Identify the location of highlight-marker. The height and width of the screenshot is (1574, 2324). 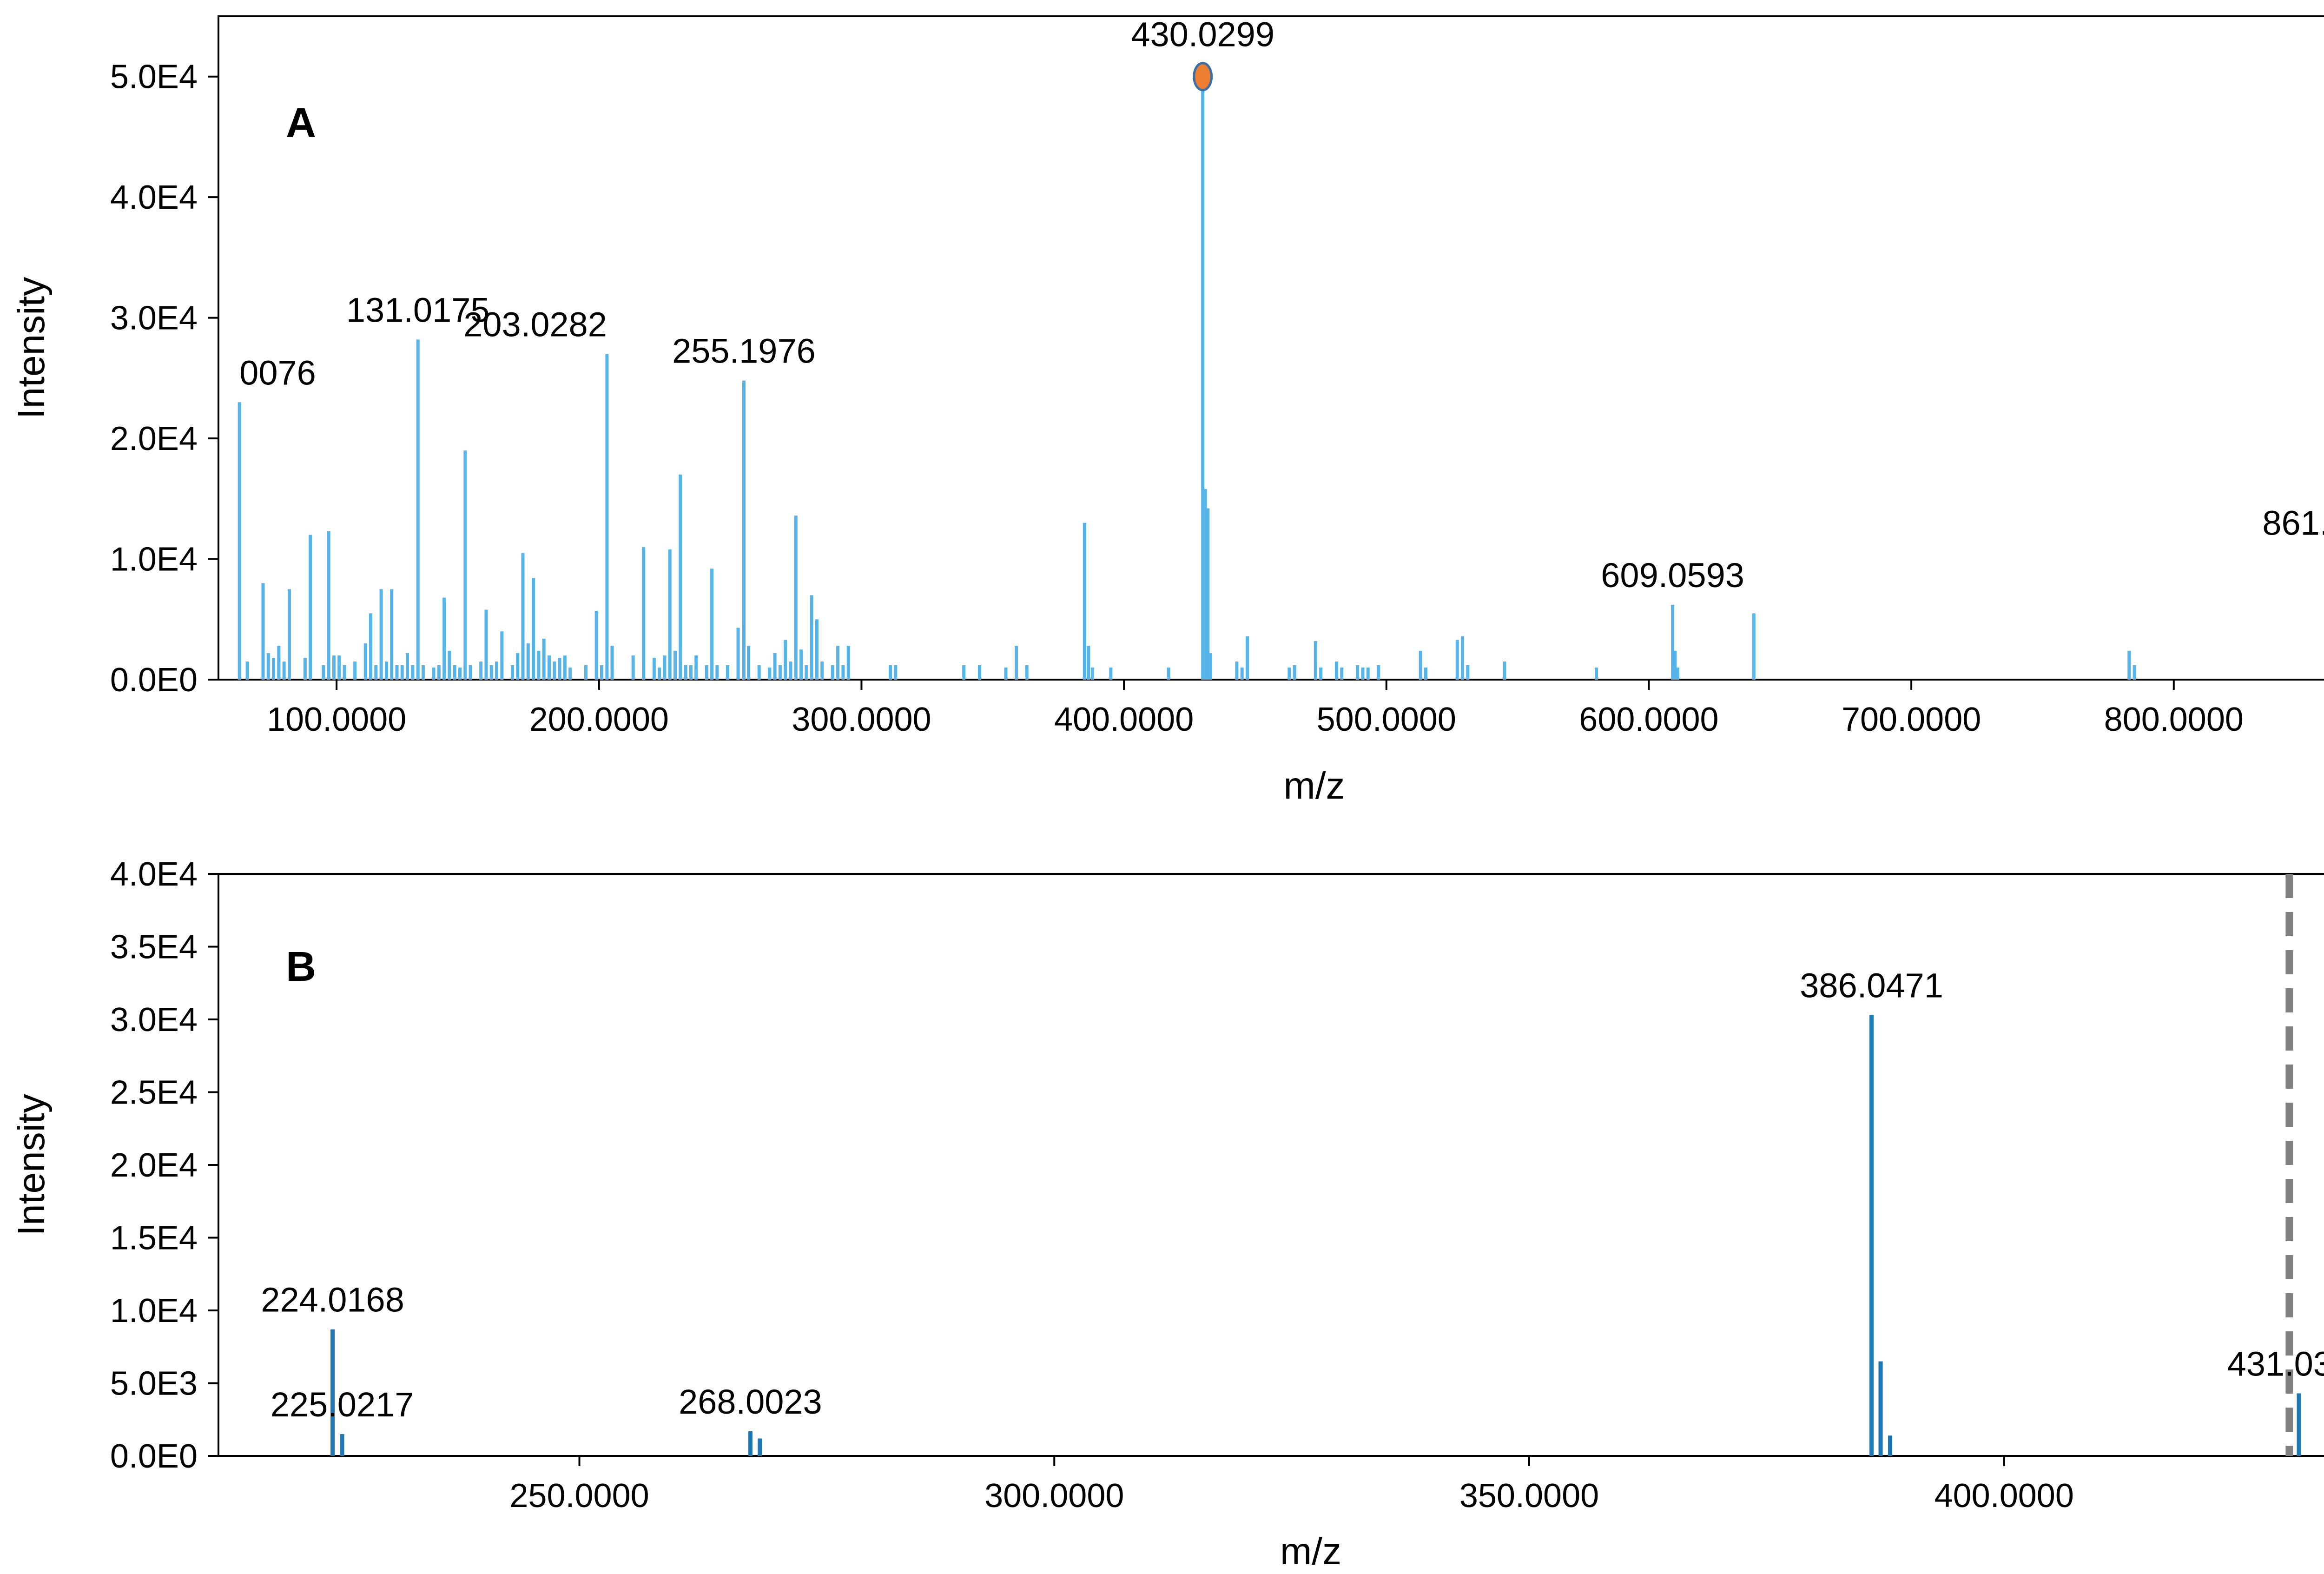
(1203, 77).